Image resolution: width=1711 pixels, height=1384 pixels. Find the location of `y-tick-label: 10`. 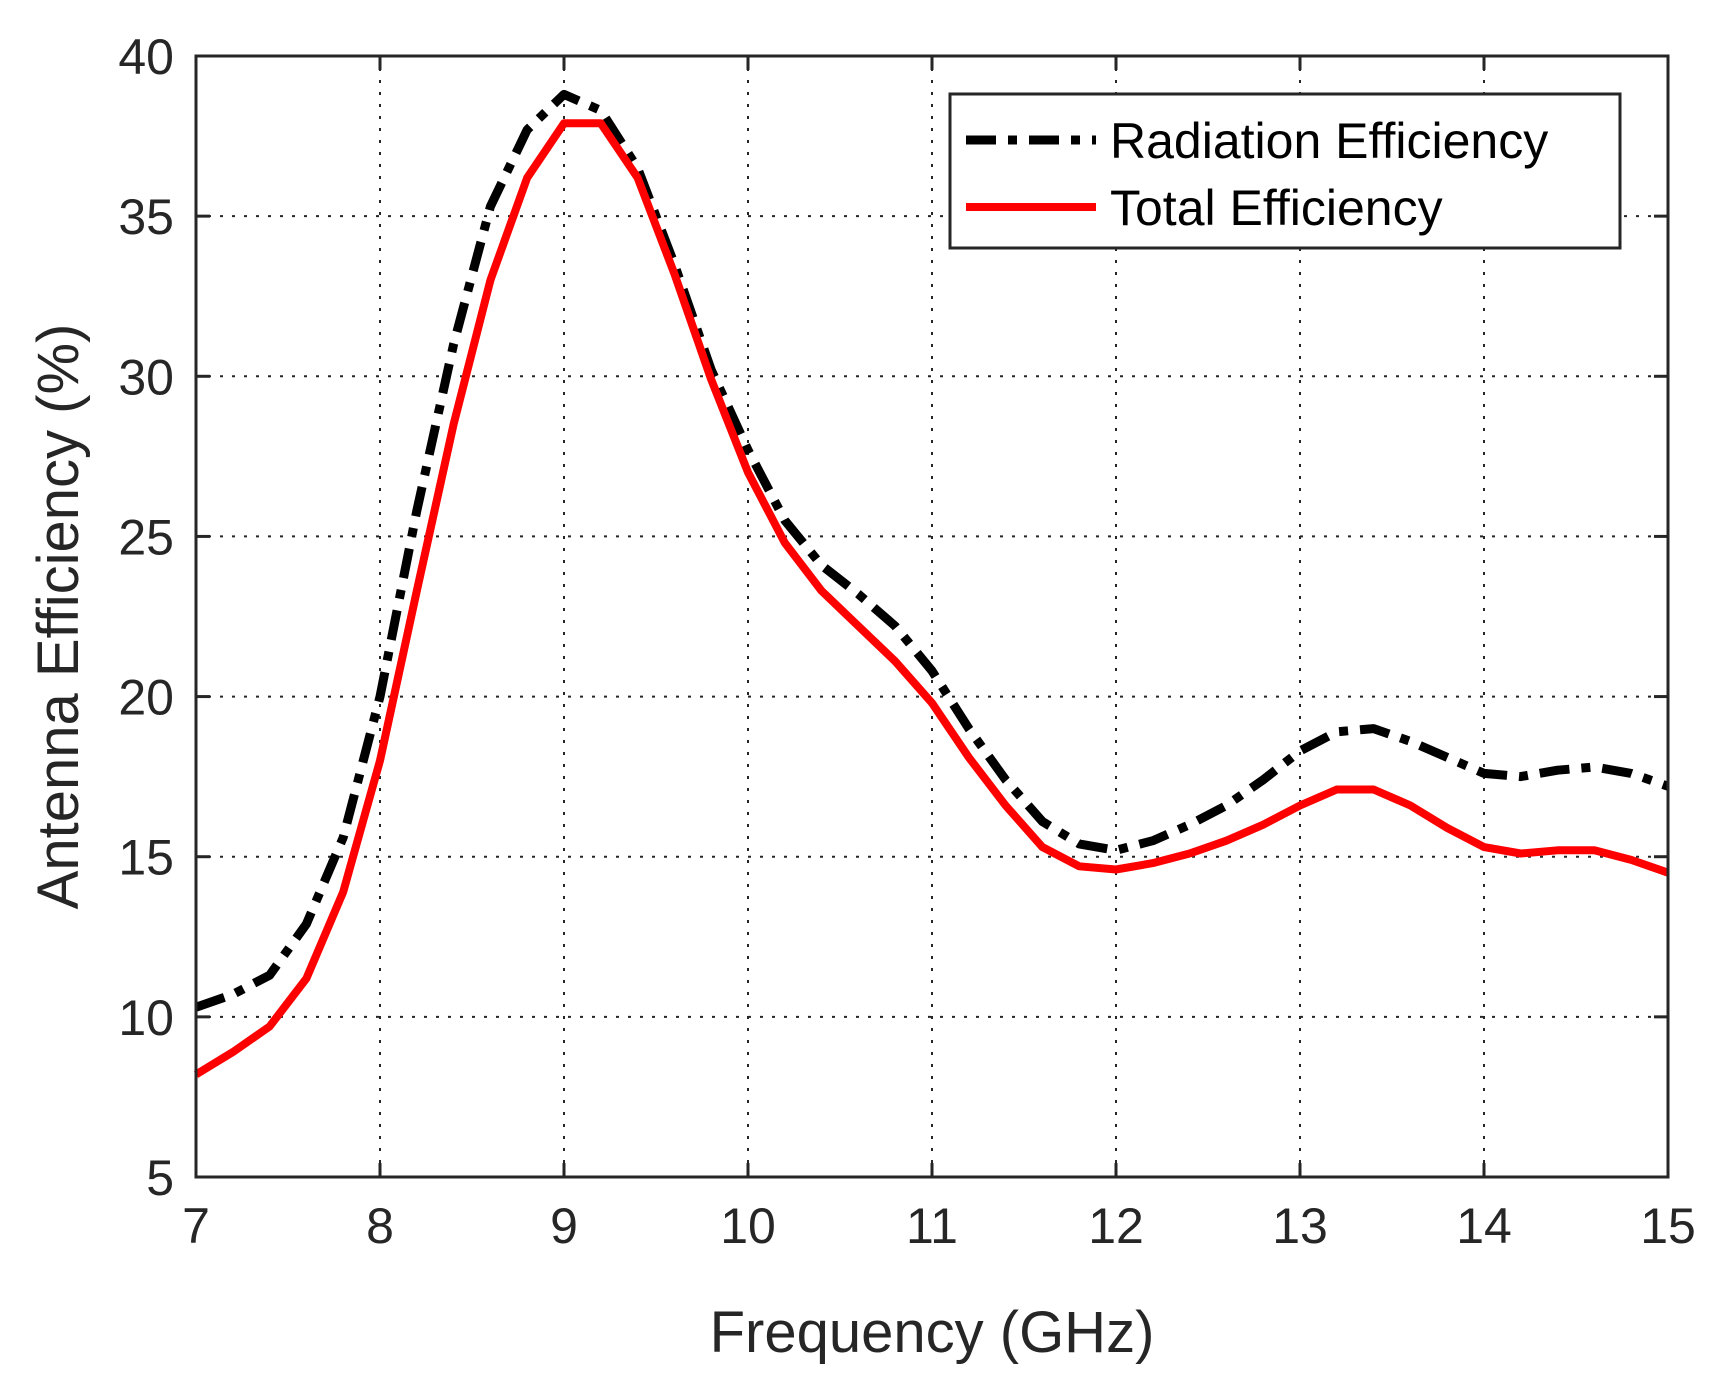

y-tick-label: 10 is located at coordinates (146, 1018).